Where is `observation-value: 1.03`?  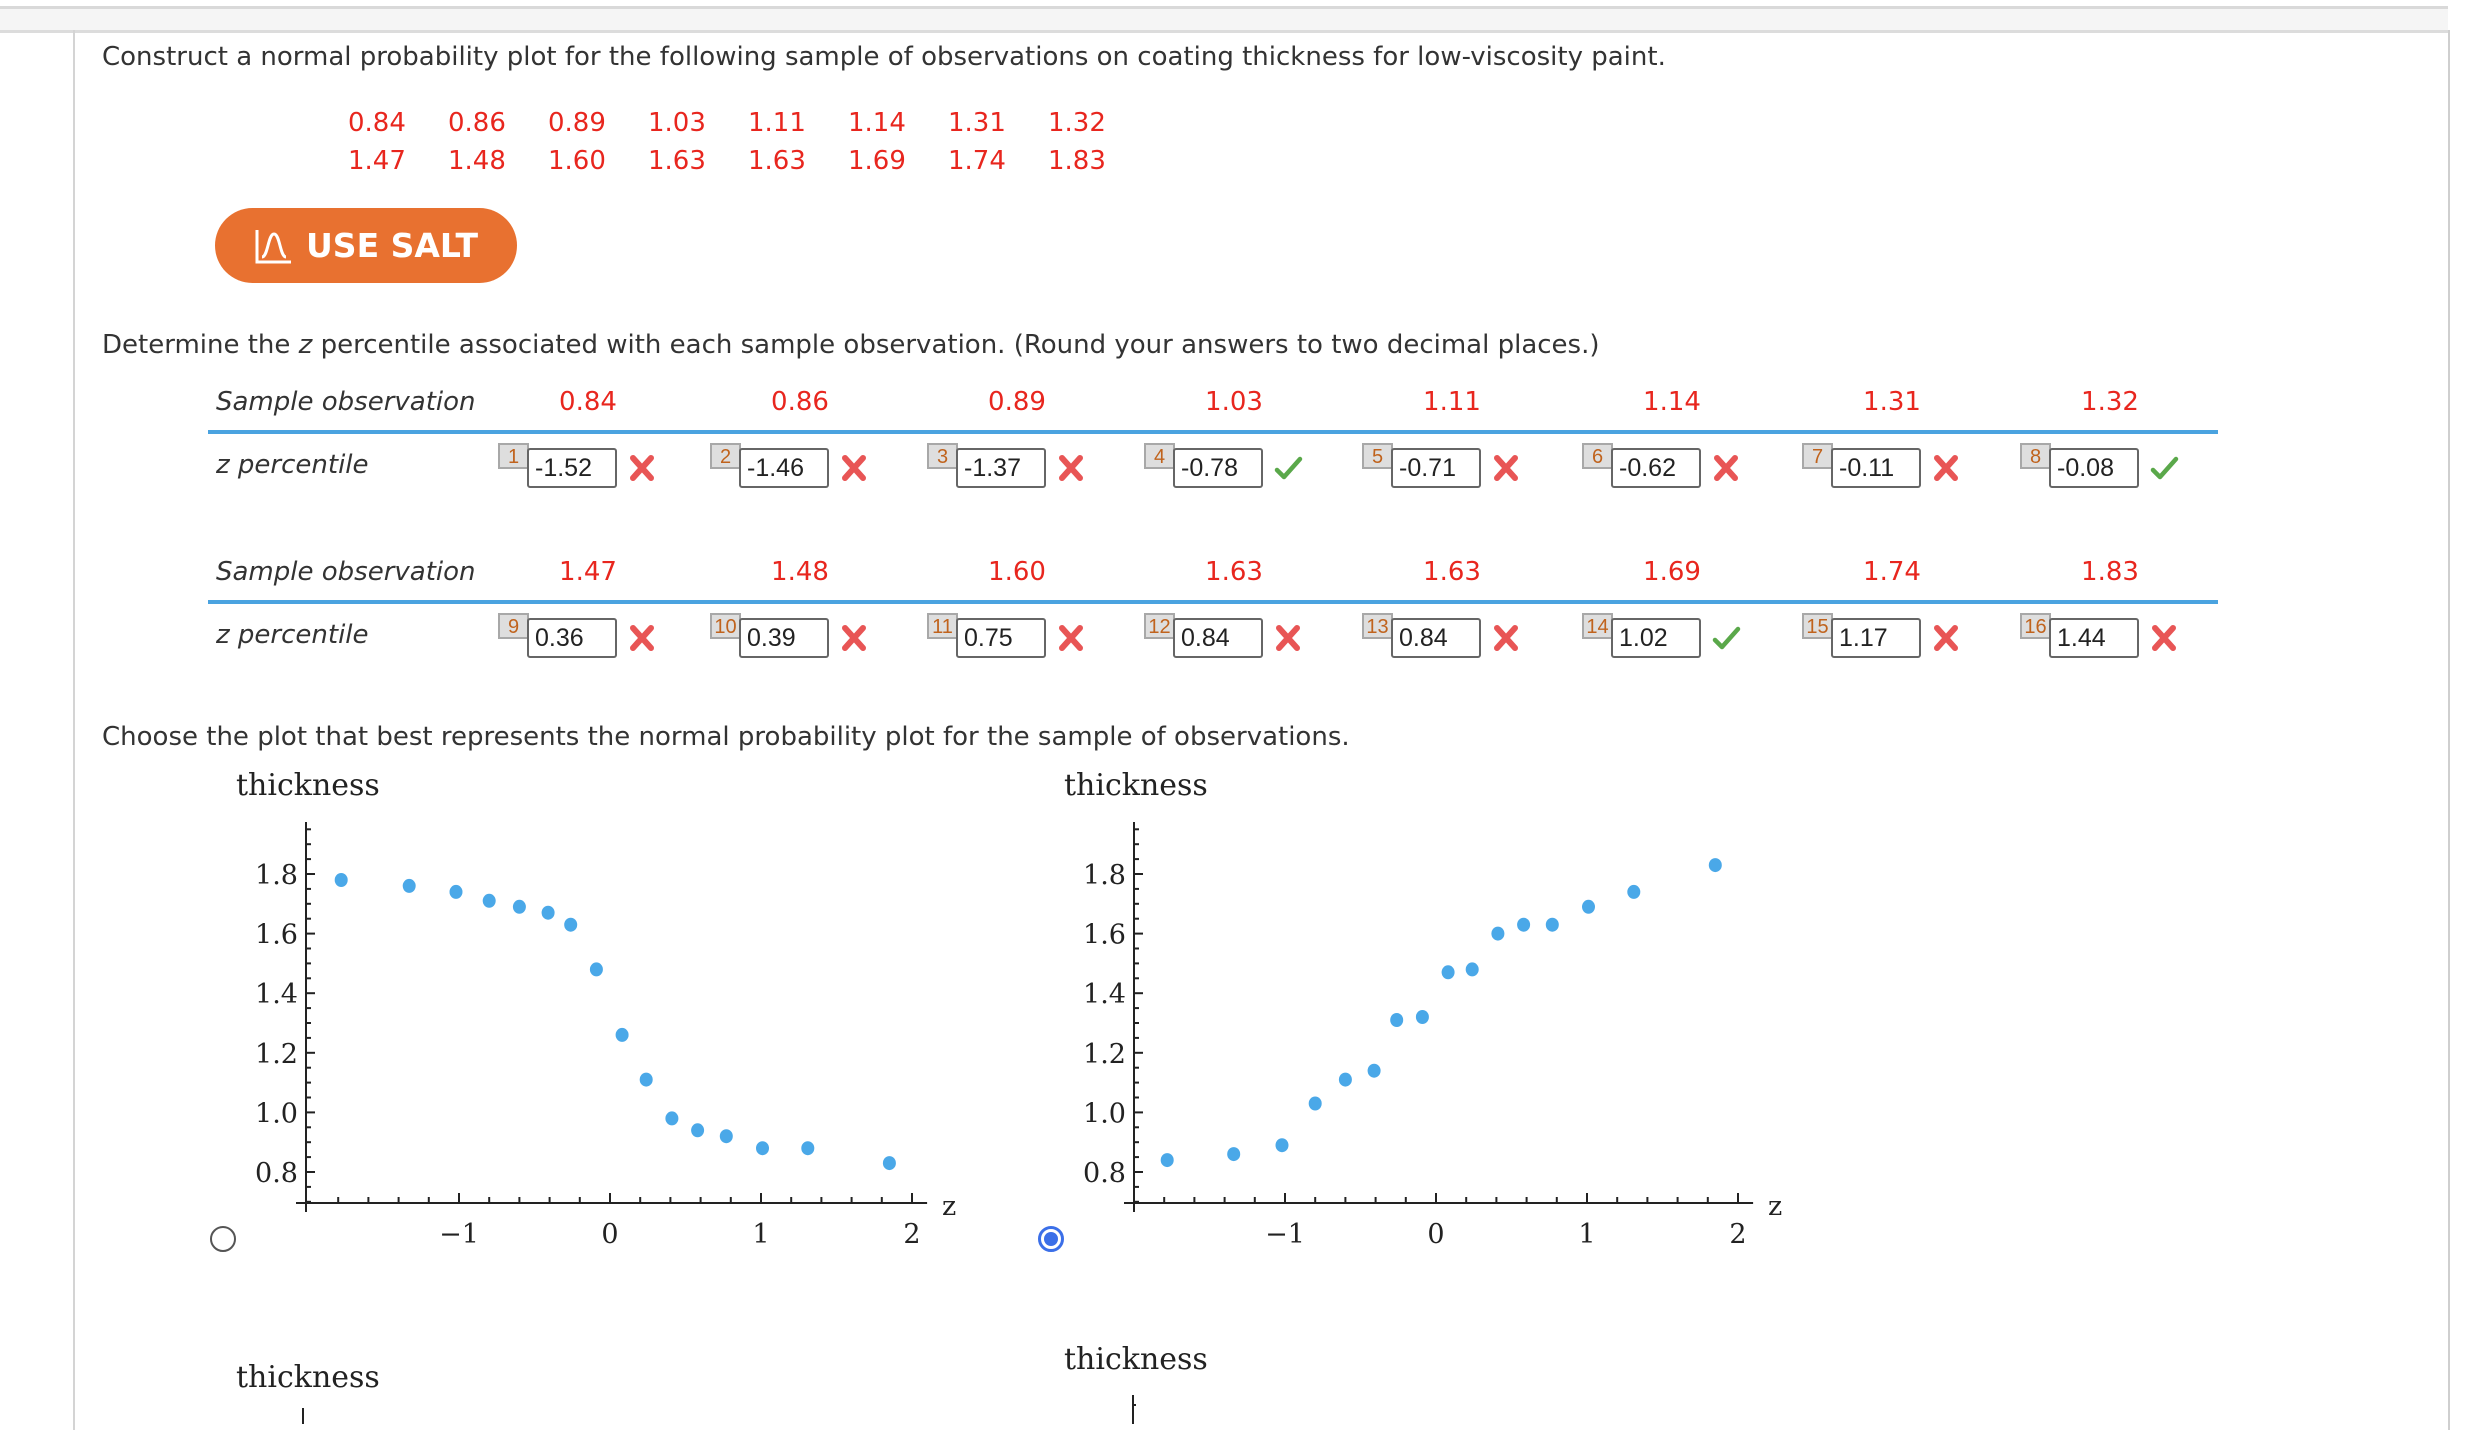 observation-value: 1.03 is located at coordinates (677, 123).